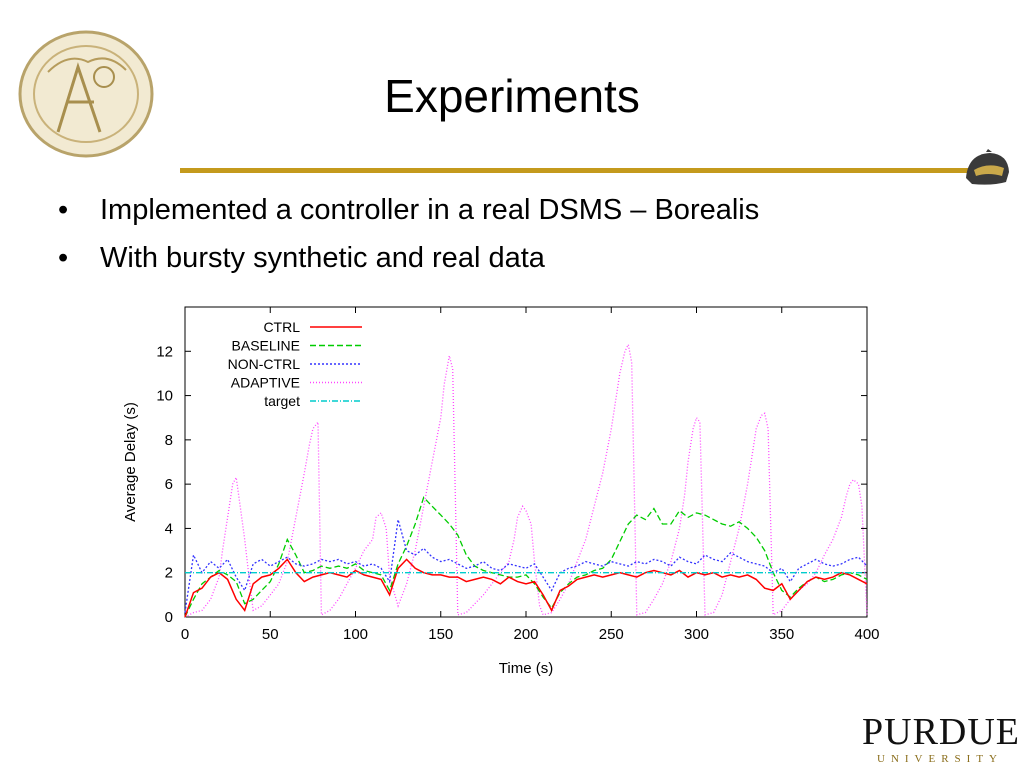 The height and width of the screenshot is (768, 1024). What do you see at coordinates (696, 634) in the screenshot?
I see `x-tick-label: 300` at bounding box center [696, 634].